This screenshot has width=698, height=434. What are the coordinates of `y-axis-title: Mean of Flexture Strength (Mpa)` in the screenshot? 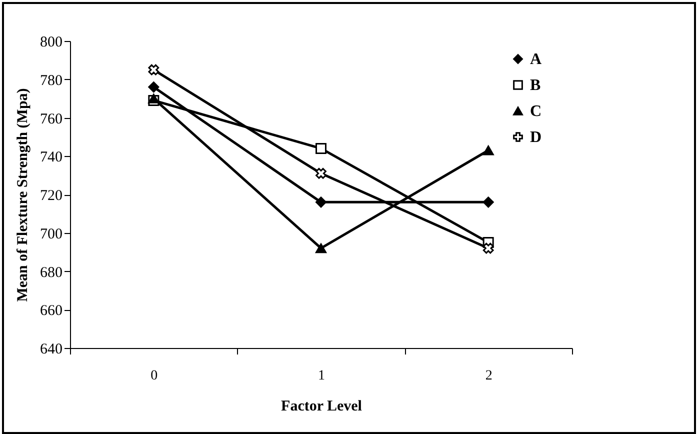 It's located at (23, 195).